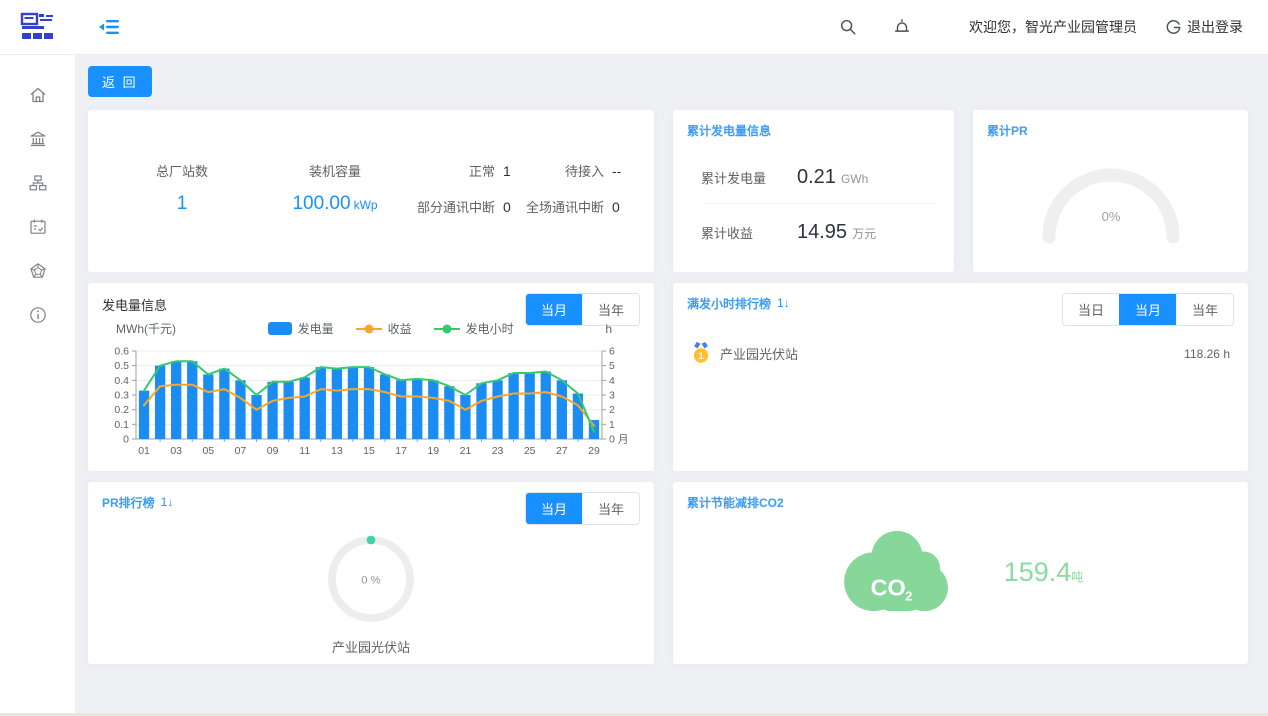  Describe the element at coordinates (37, 139) in the screenshot. I see `sidebar-item-stations` at that location.